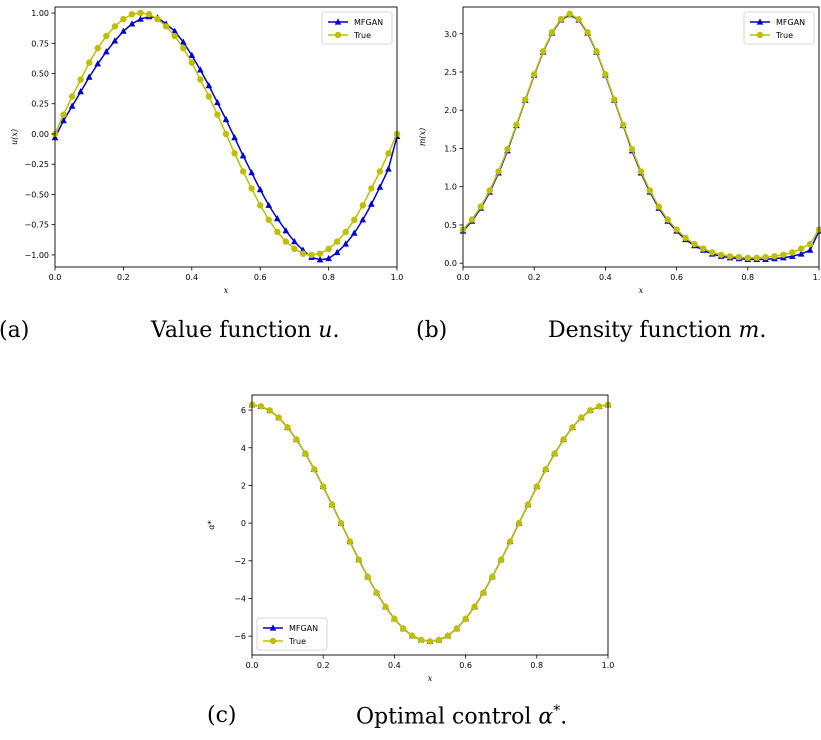  I want to click on caption-a-tag: (a), so click(14, 330).